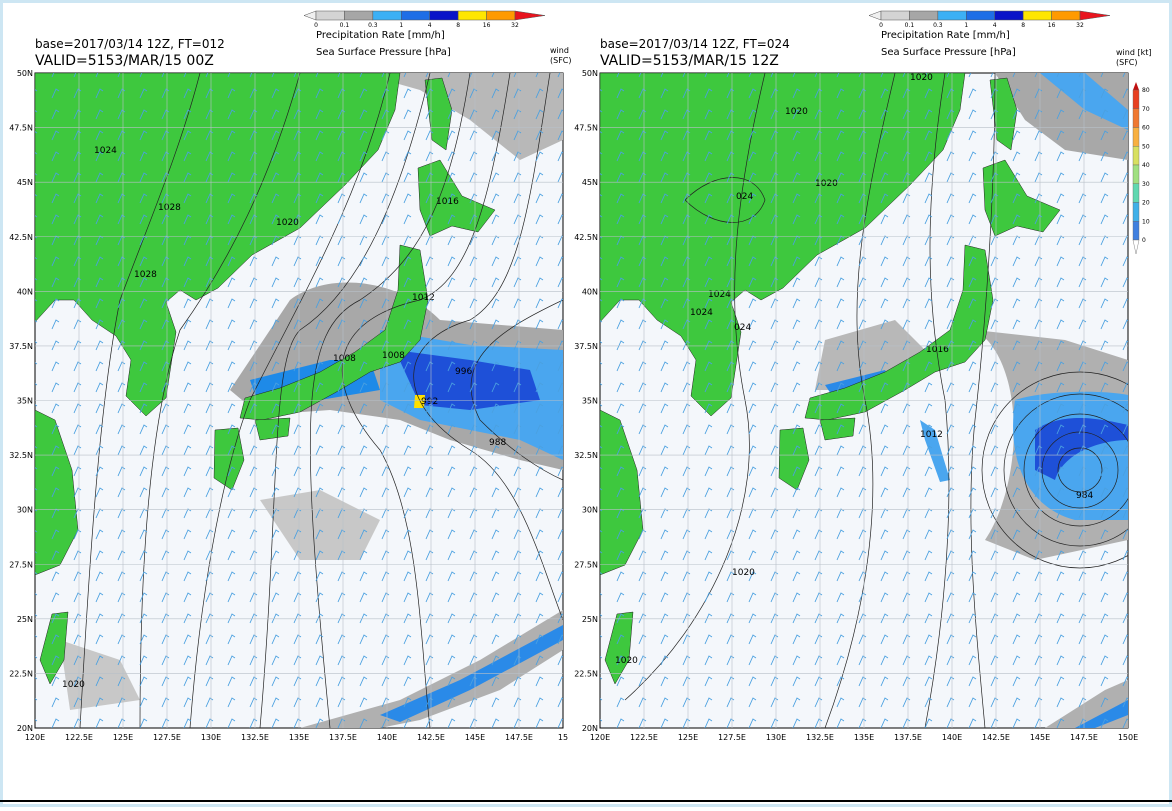 Image resolution: width=1172 pixels, height=811 pixels. I want to click on contour-label: 992, so click(429, 402).